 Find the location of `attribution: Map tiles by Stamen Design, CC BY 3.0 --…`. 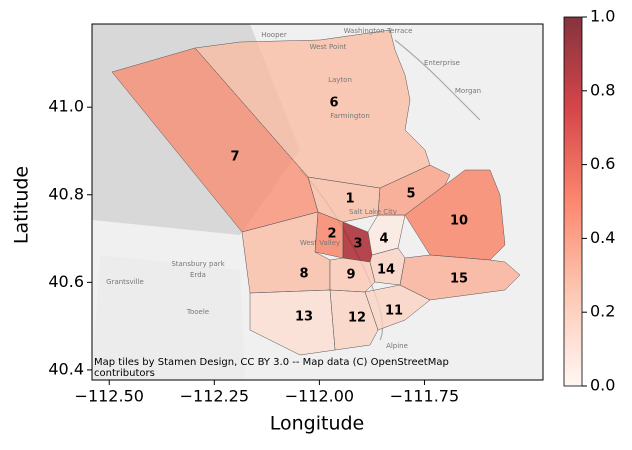

attribution: Map tiles by Stamen Design, CC BY 3.0 --… is located at coordinates (271, 362).